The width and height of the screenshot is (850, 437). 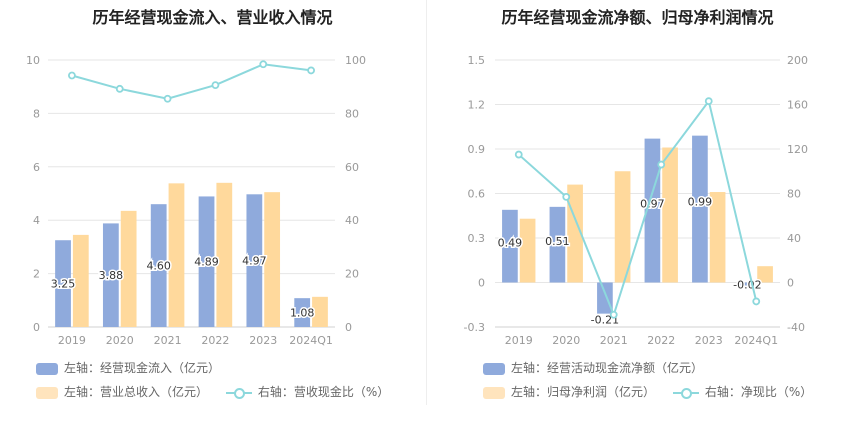 I want to click on y-tick-label-right: 200, so click(x=797, y=60).